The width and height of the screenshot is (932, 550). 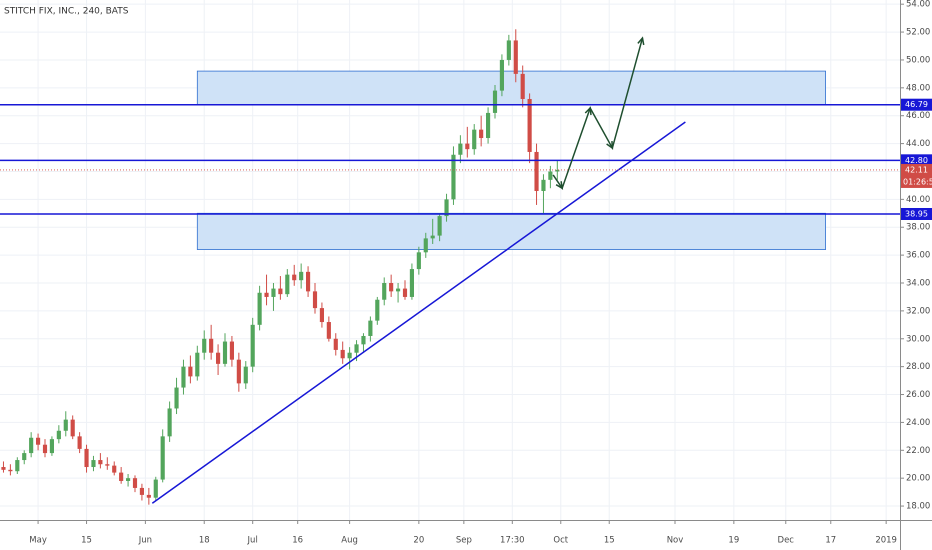 I want to click on last-price-label: 42.11, so click(x=916, y=169).